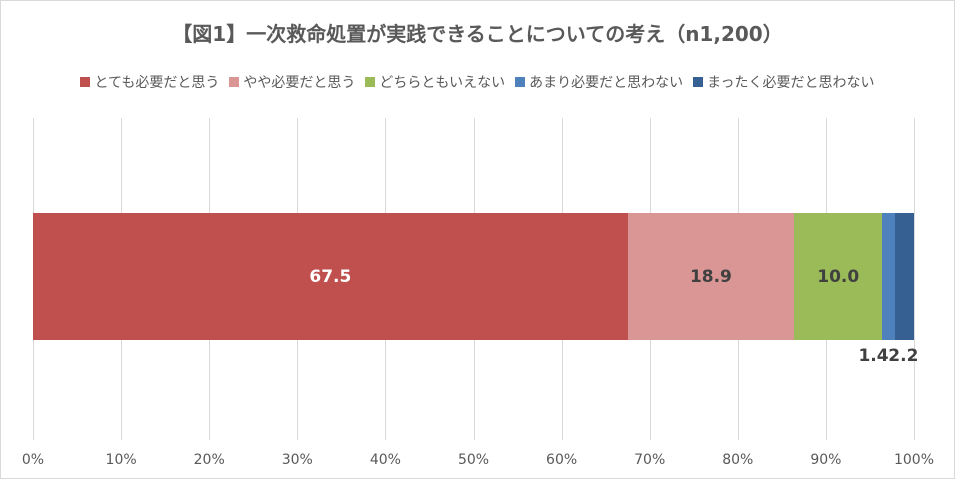  I want to click on x-tick-label: 30%, so click(297, 460).